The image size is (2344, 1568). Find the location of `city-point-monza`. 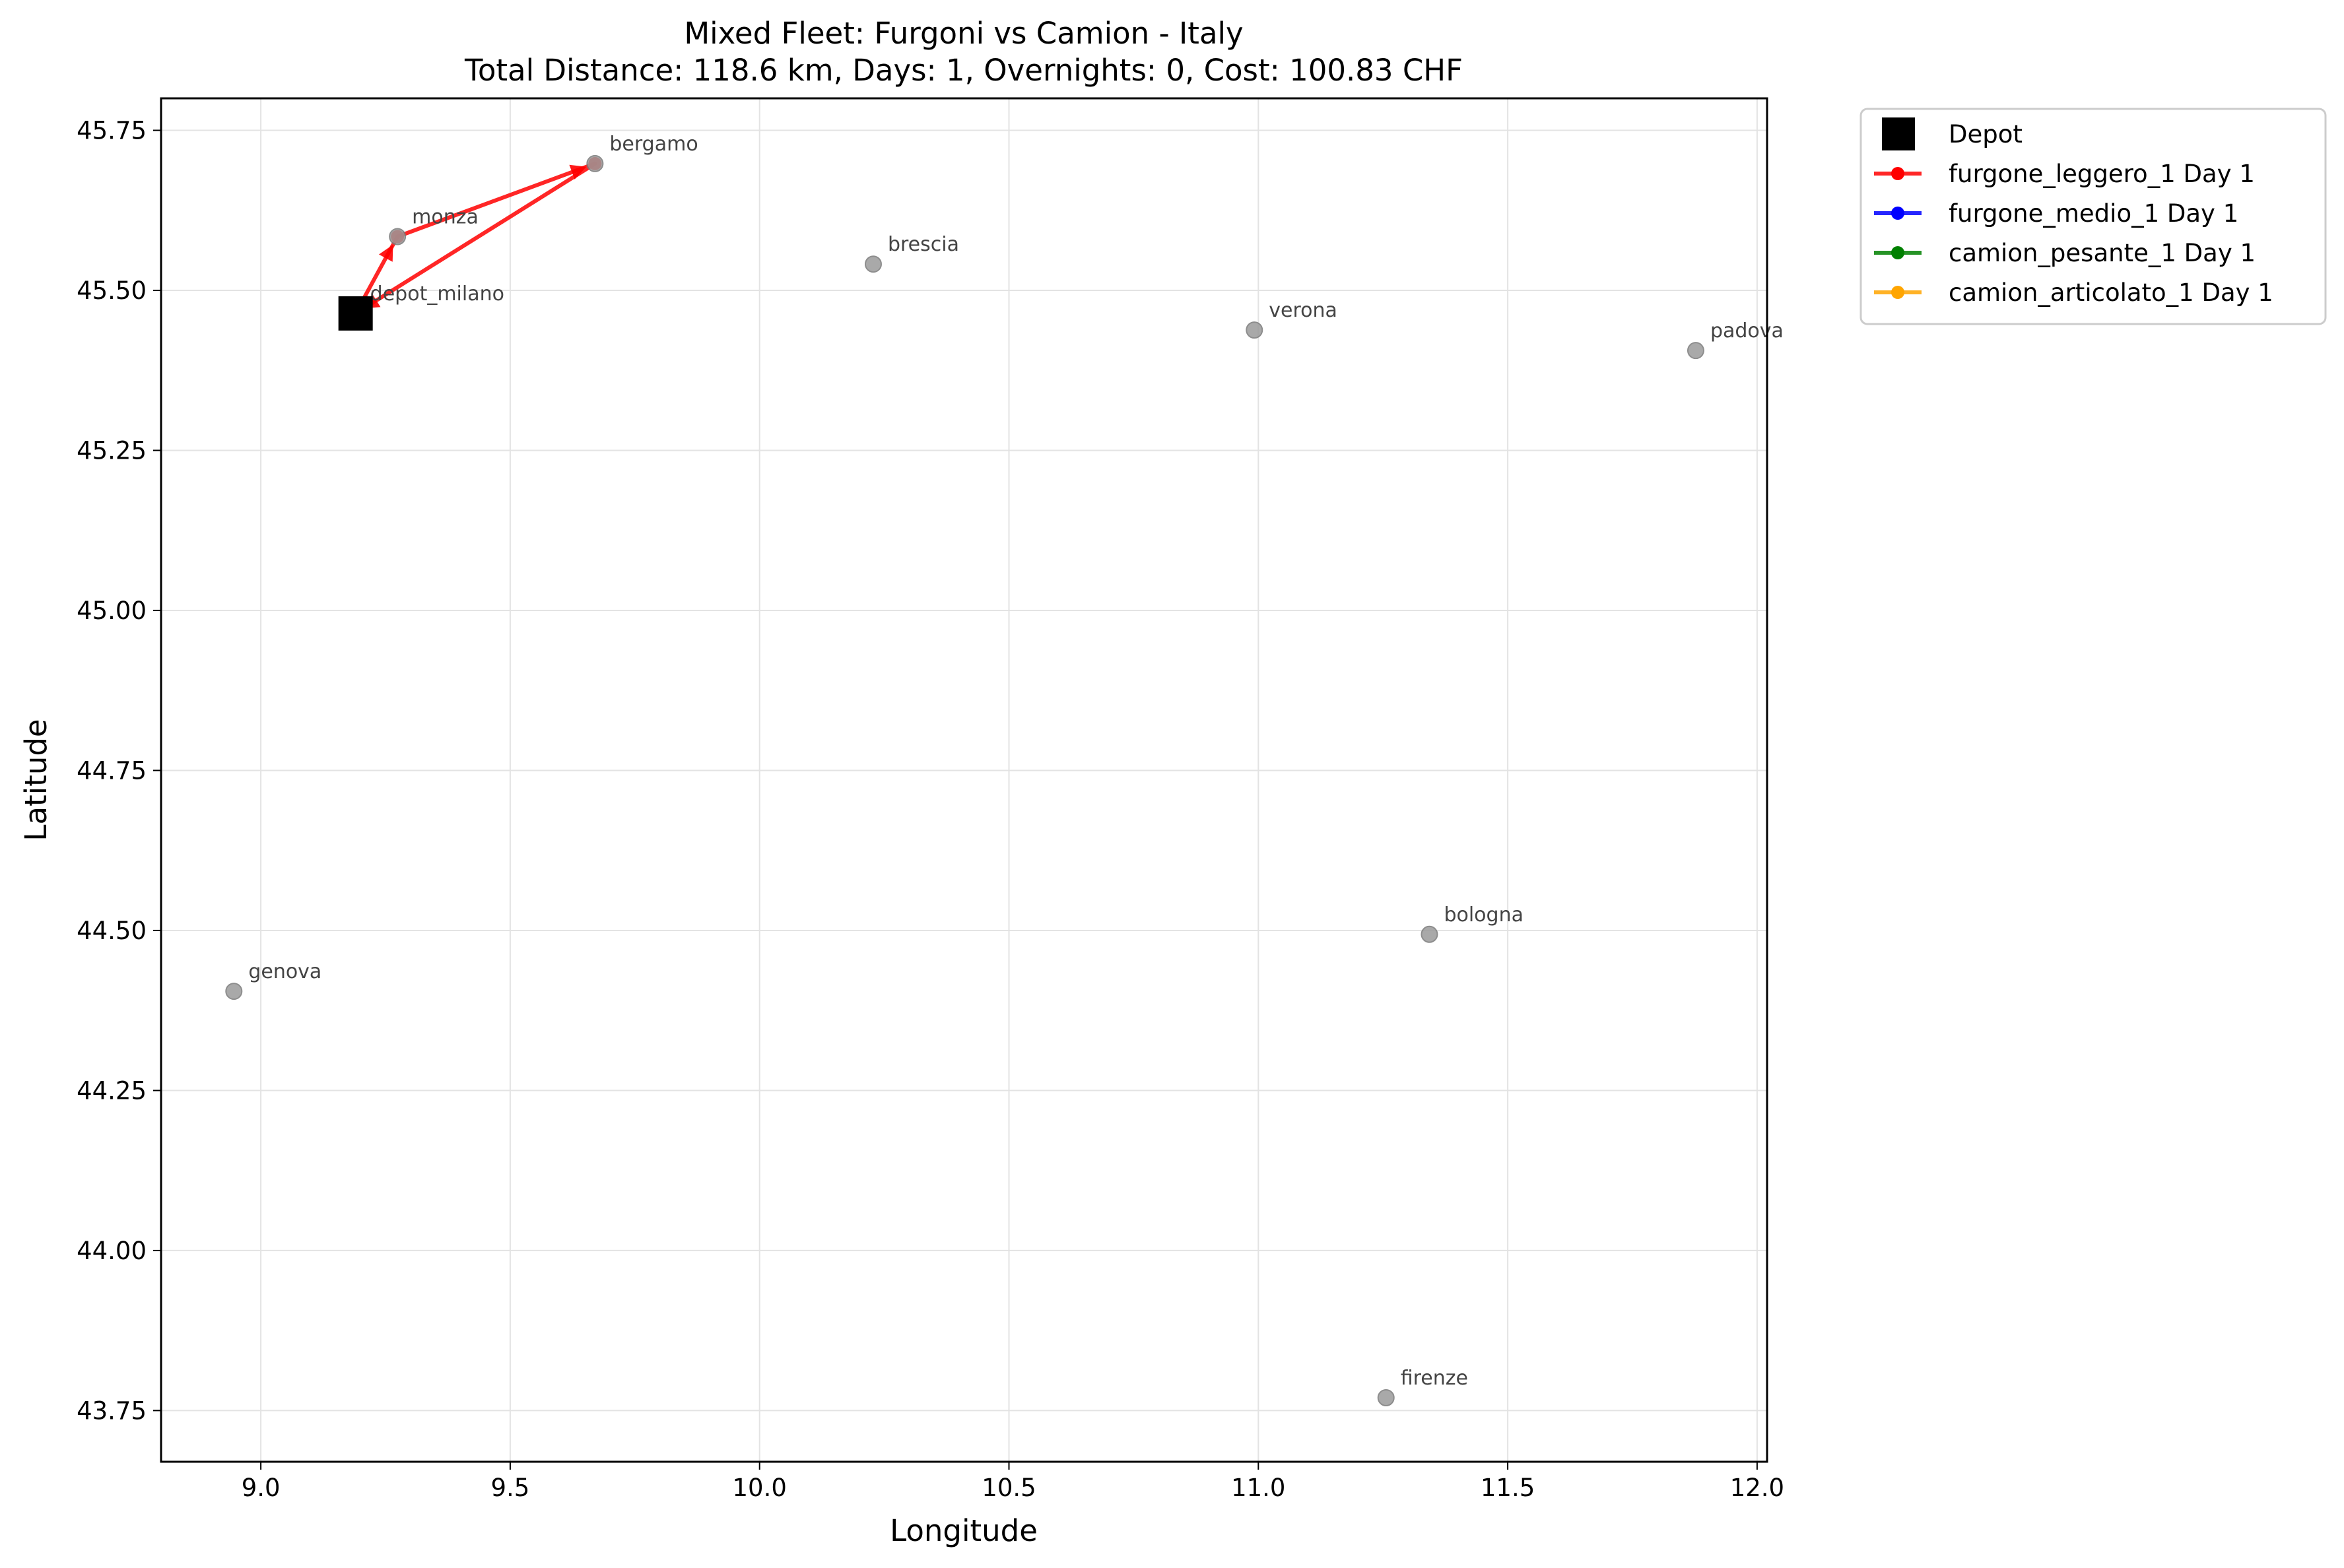

city-point-monza is located at coordinates (398, 236).